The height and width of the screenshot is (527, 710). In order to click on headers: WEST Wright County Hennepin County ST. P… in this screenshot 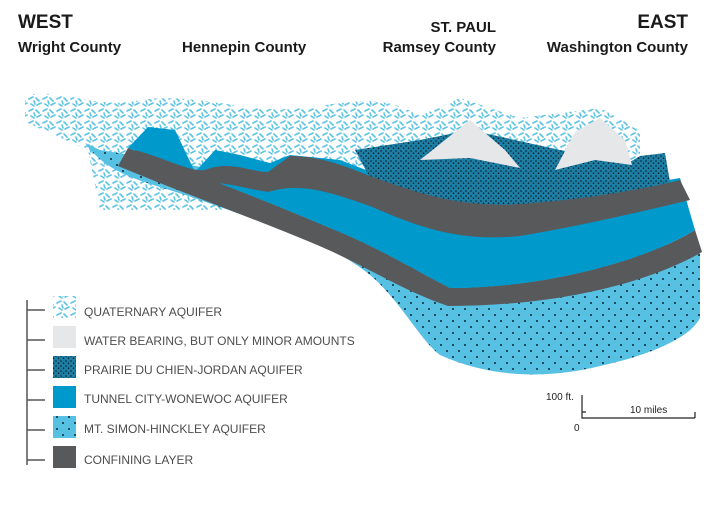, I will do `click(353, 34)`.